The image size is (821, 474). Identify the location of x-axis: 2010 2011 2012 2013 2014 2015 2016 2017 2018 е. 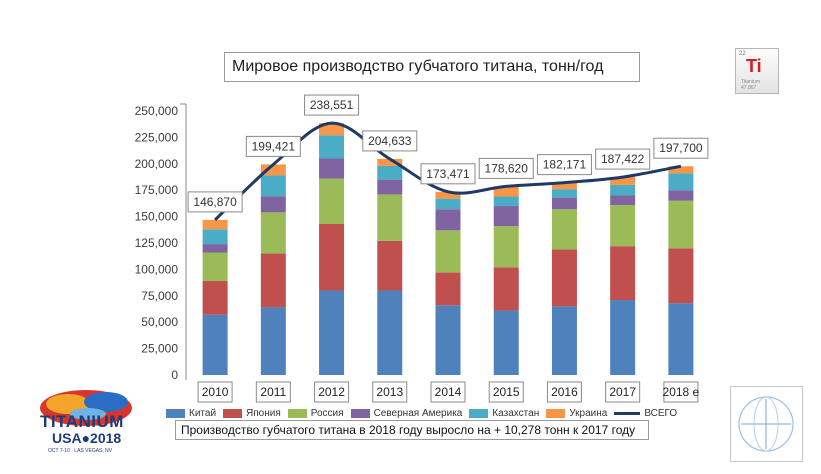
(448, 392).